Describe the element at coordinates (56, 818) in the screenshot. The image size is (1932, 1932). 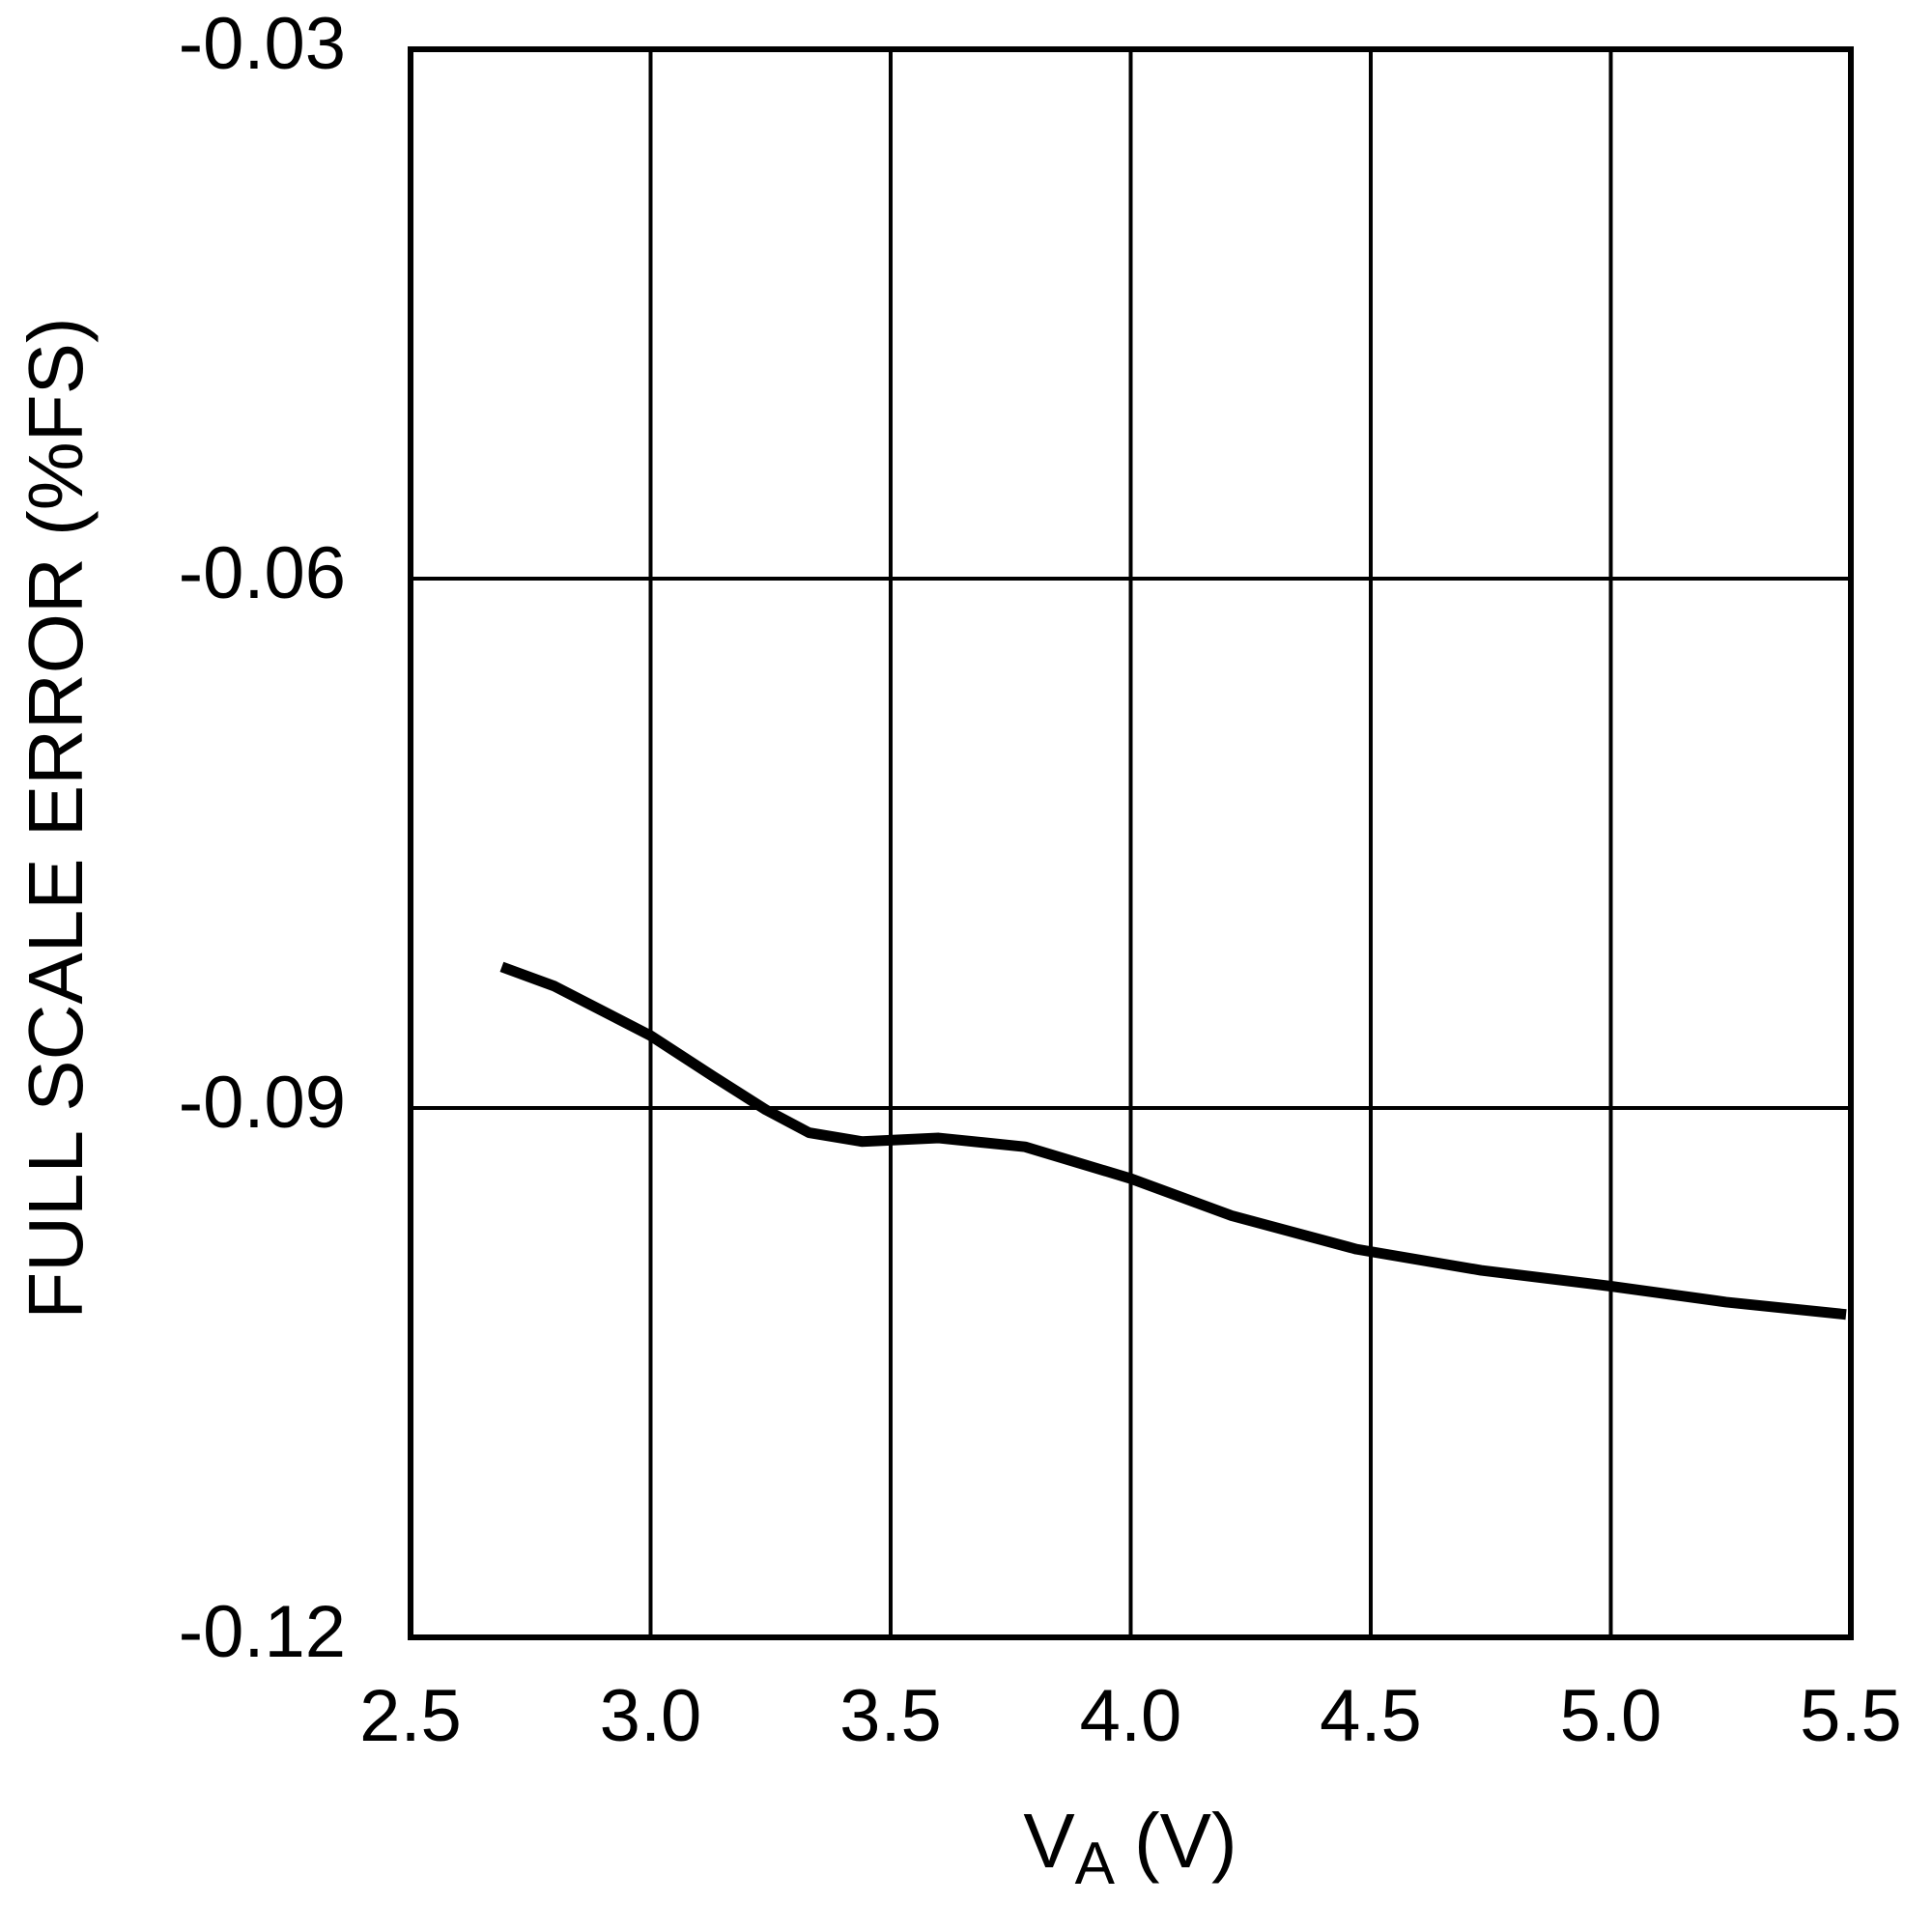
I see `y-axis-label: FULL SCALE ERROR (%FS)` at that location.